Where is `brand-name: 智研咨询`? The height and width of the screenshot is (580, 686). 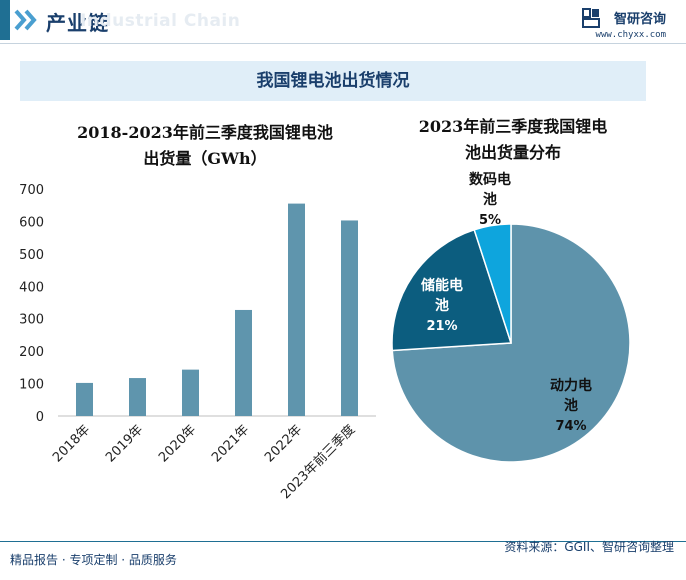 brand-name: 智研咨询 is located at coordinates (639, 19).